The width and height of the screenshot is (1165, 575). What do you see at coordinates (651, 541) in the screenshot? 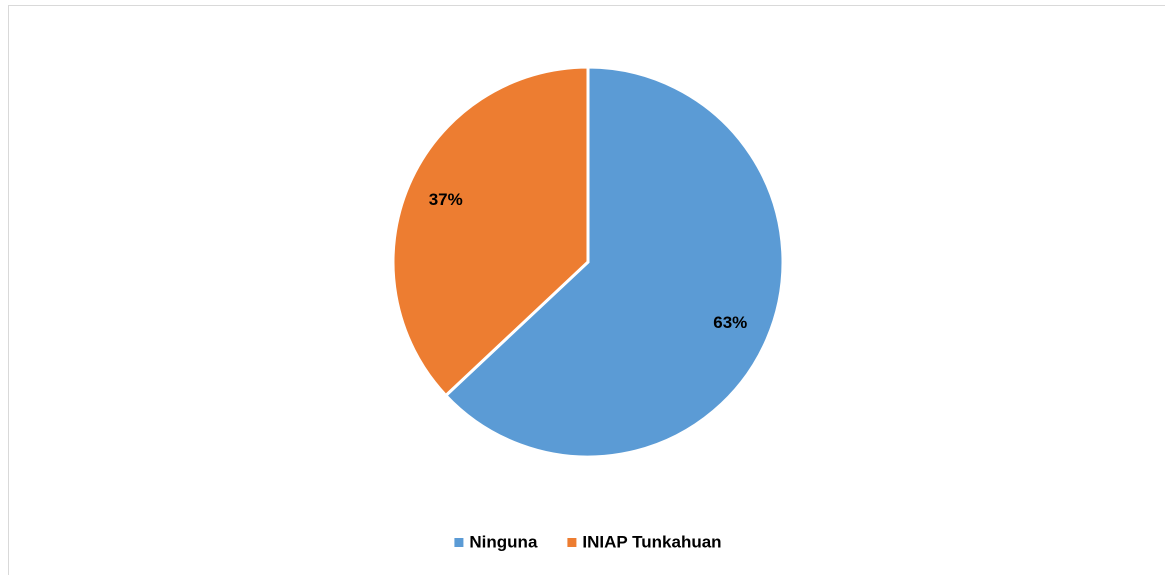
I see `legend-label: INIAP Tunkahuan` at bounding box center [651, 541].